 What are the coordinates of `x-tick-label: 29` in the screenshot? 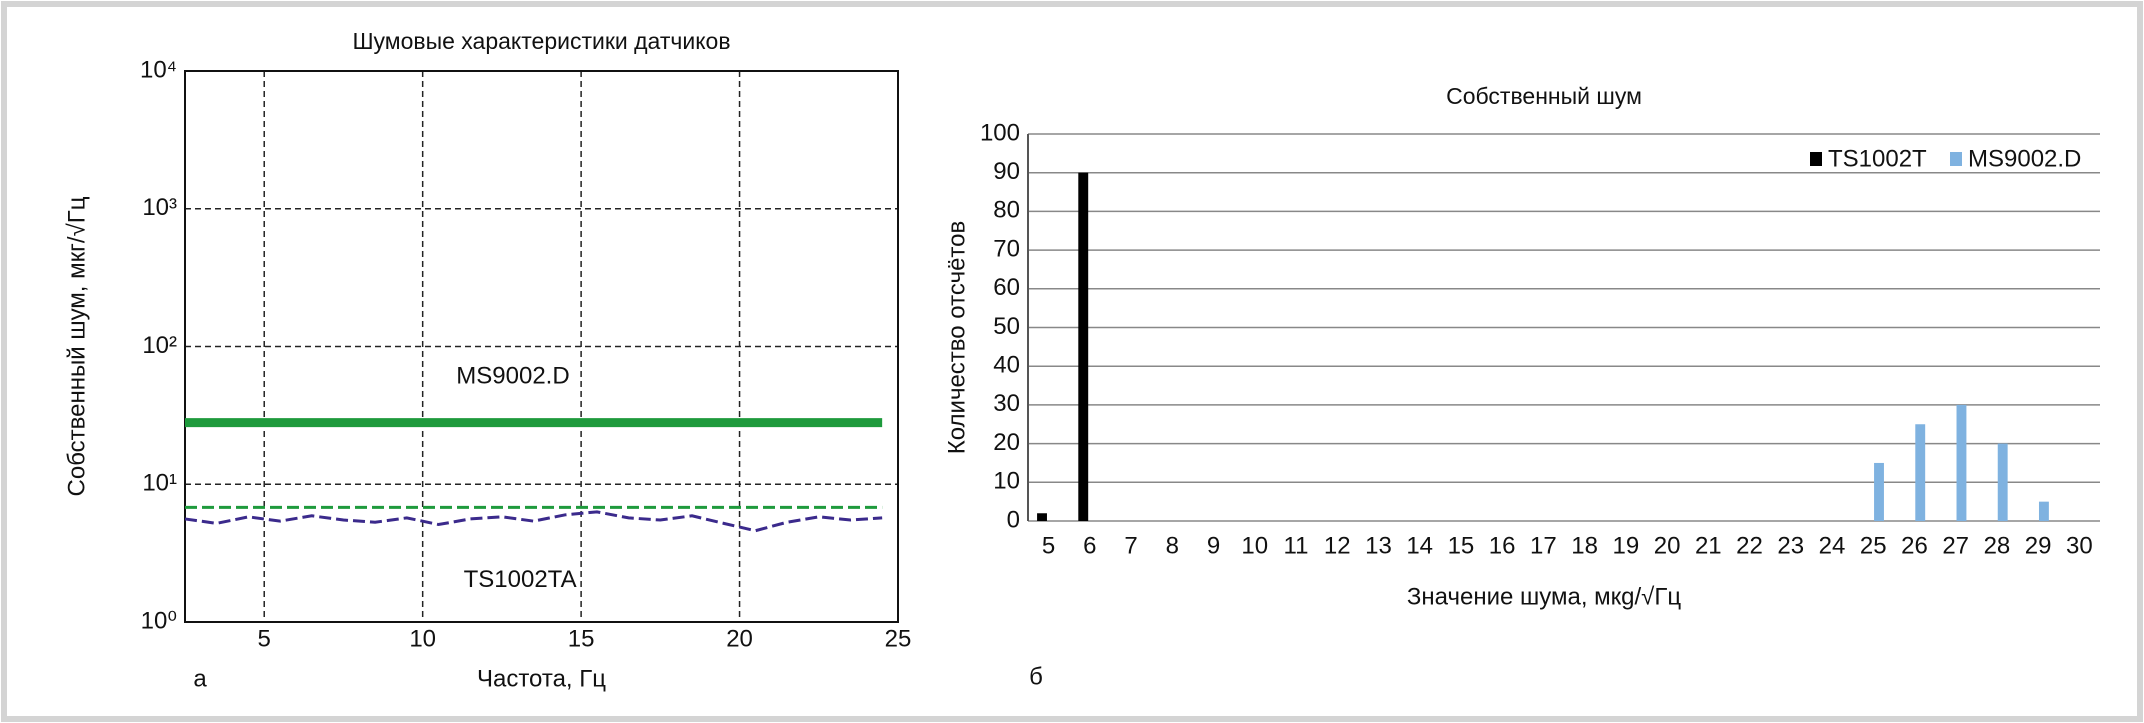 It's located at (2038, 545).